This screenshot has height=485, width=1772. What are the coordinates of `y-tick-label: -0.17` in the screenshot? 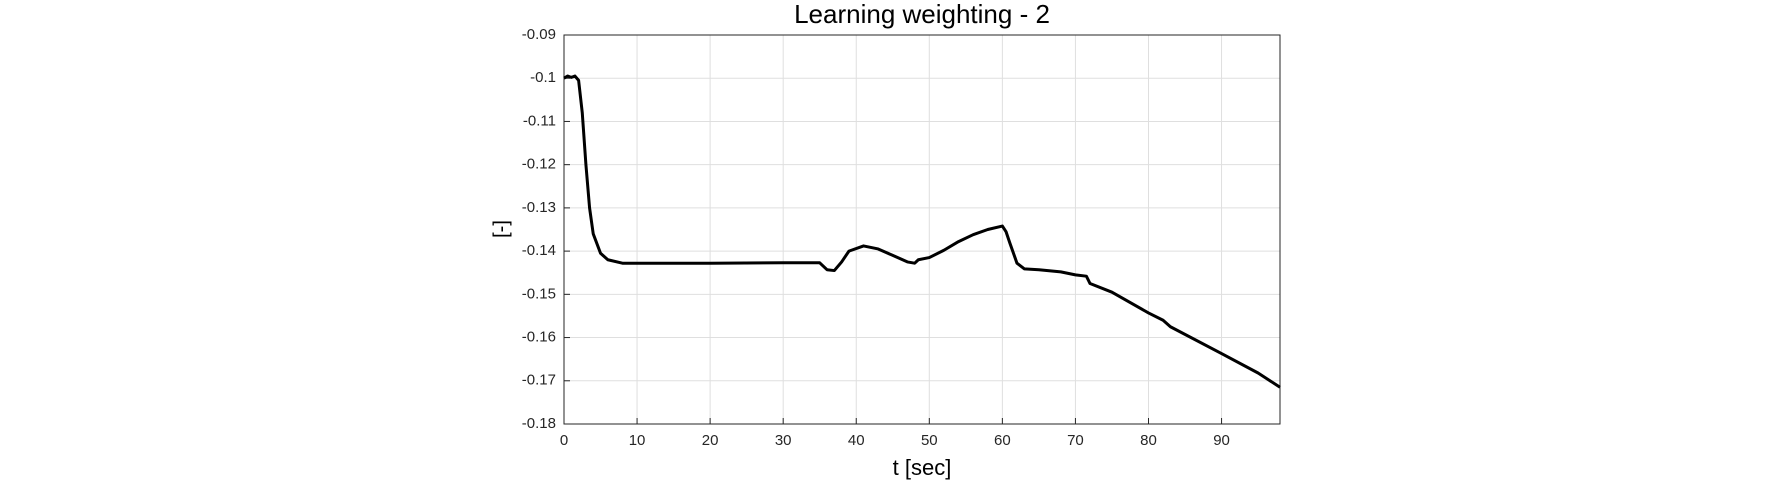 It's located at (539, 380).